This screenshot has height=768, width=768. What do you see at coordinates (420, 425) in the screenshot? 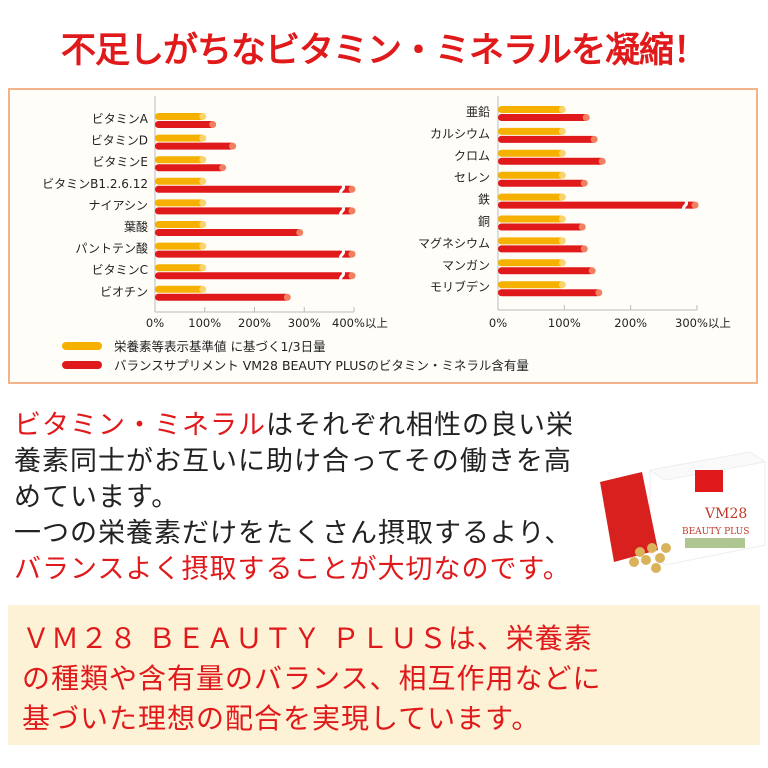
I see `text-line: はそれぞれ相性の良い栄` at bounding box center [420, 425].